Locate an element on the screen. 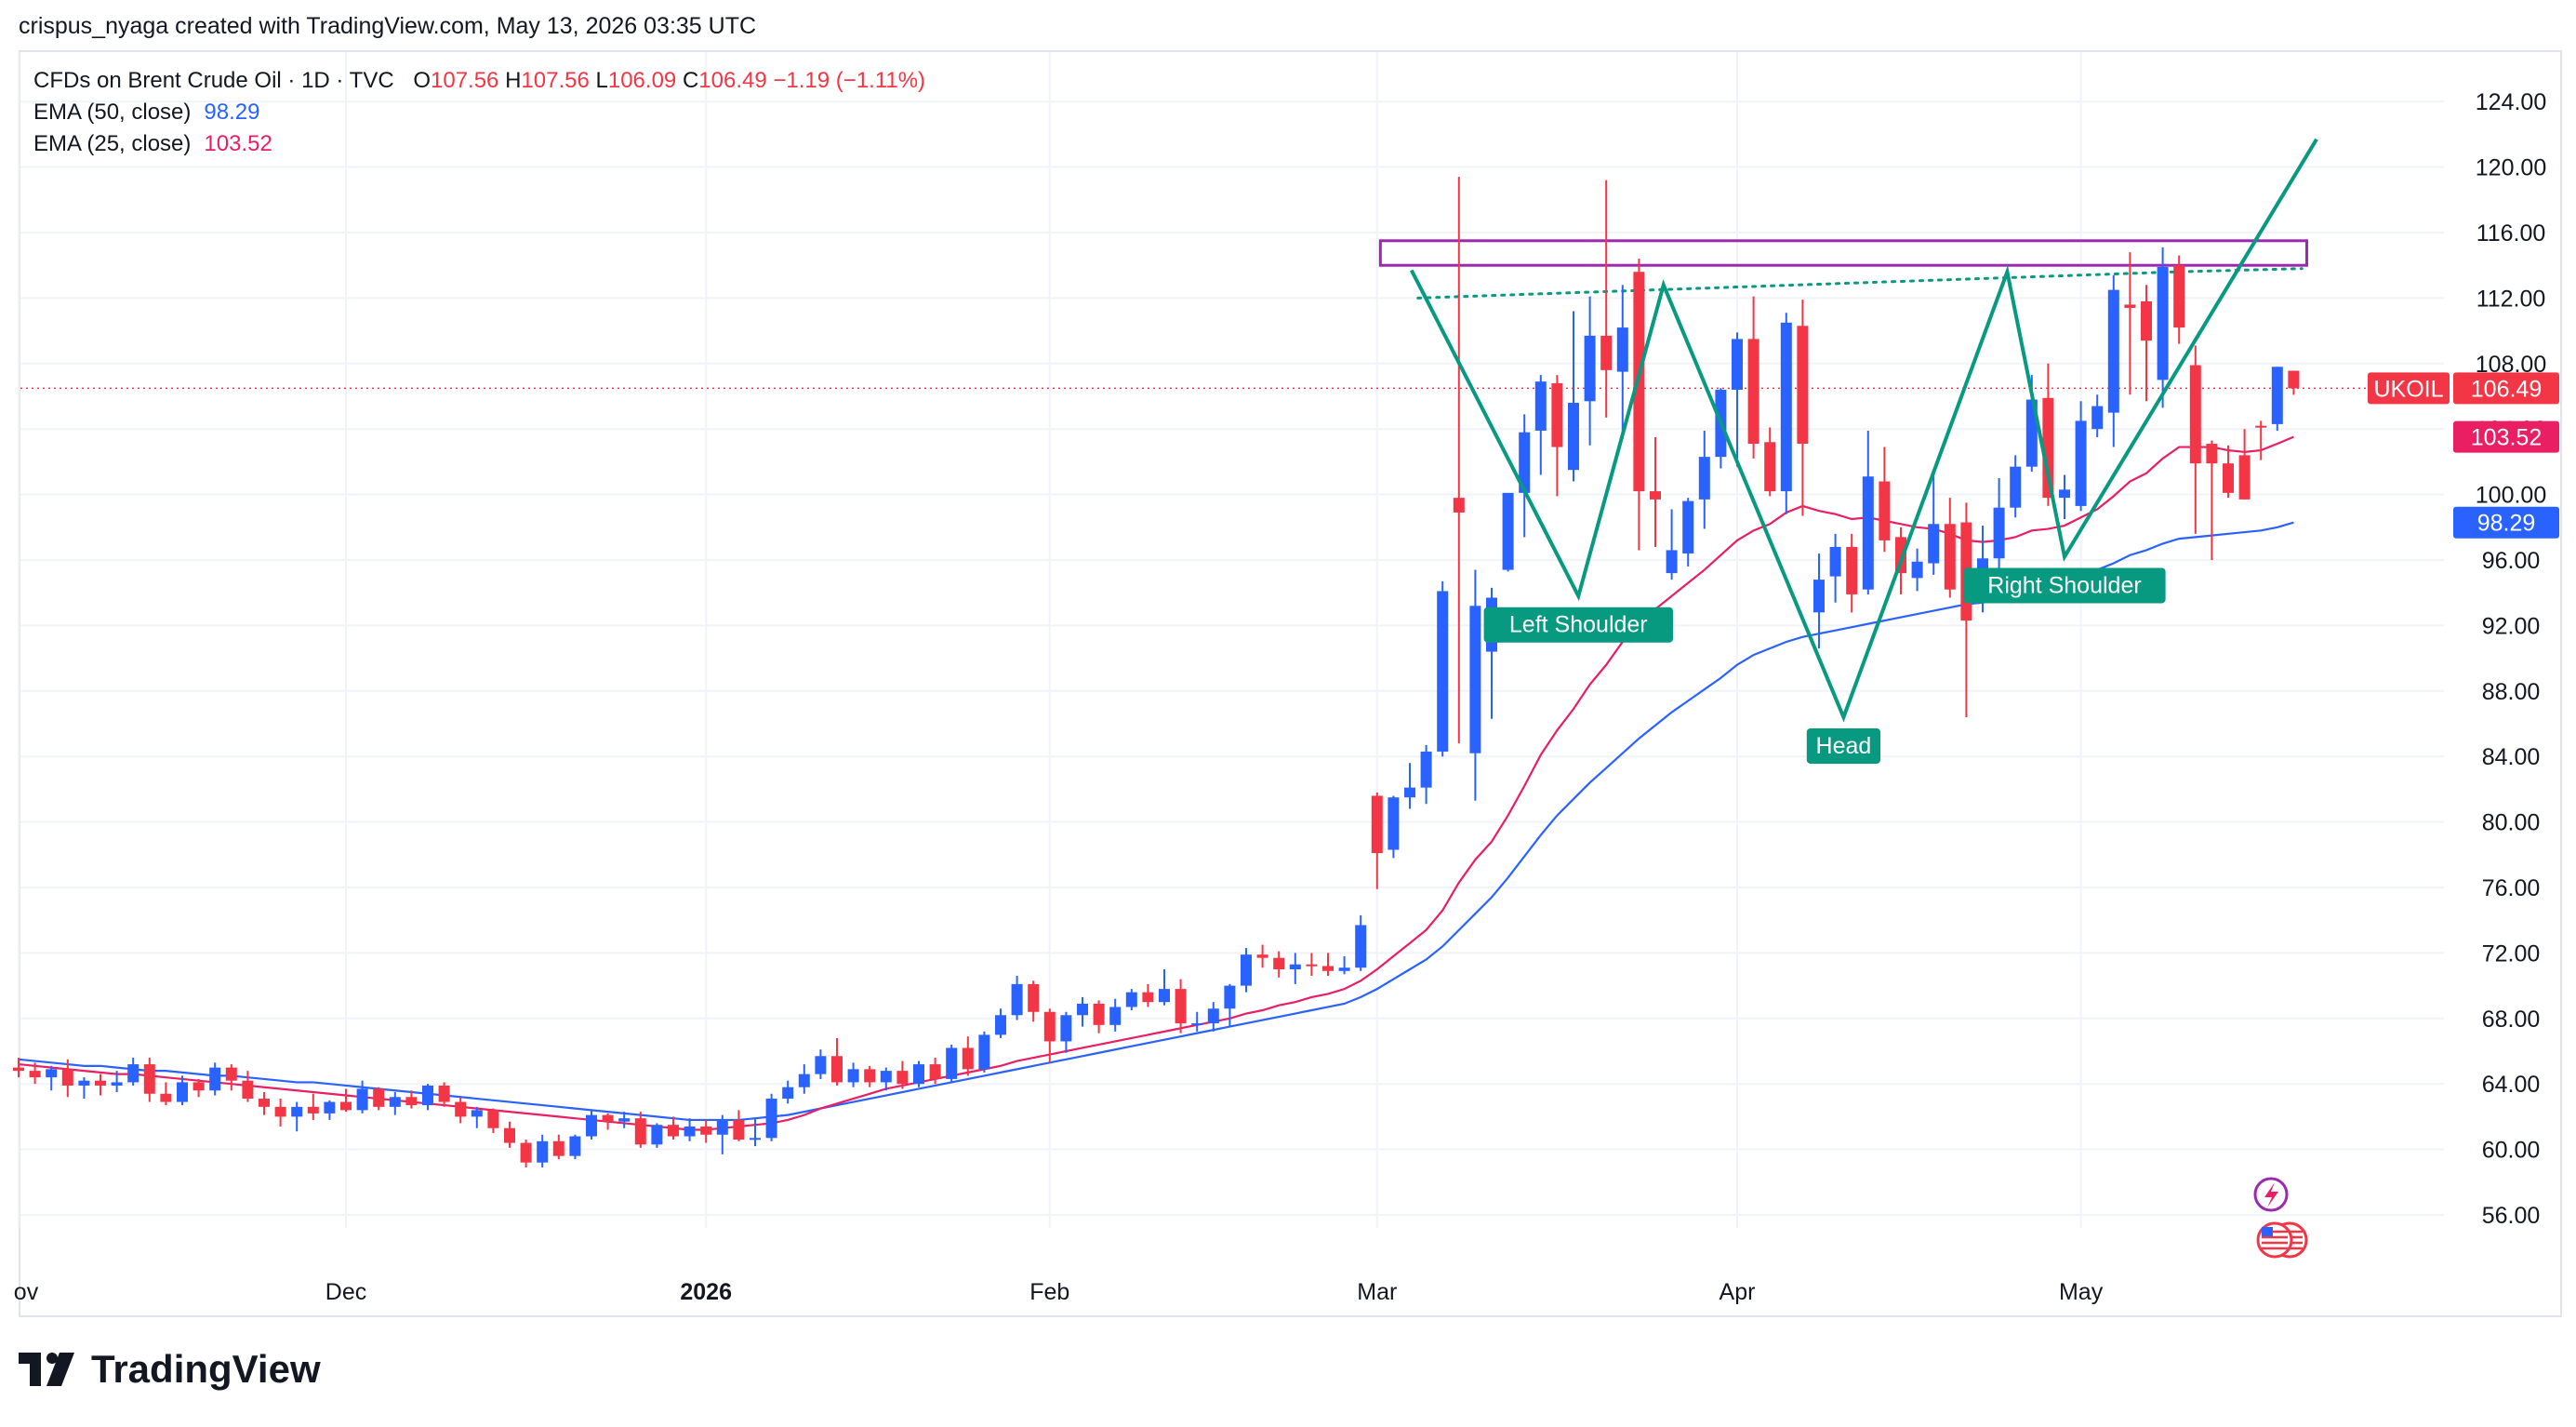 This screenshot has width=2576, height=1427. ema50-label: EMA (50, close) is located at coordinates (112, 112).